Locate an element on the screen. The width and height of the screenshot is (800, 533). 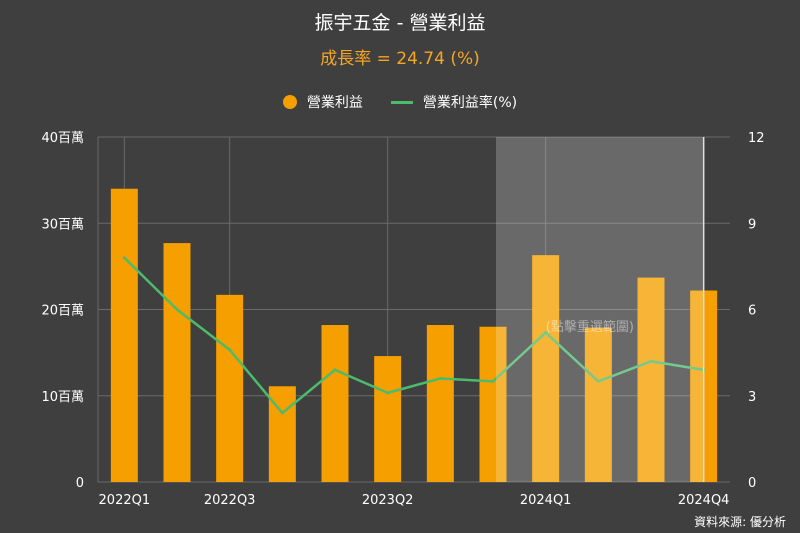
x-tick-label: 2024Q4 is located at coordinates (704, 500).